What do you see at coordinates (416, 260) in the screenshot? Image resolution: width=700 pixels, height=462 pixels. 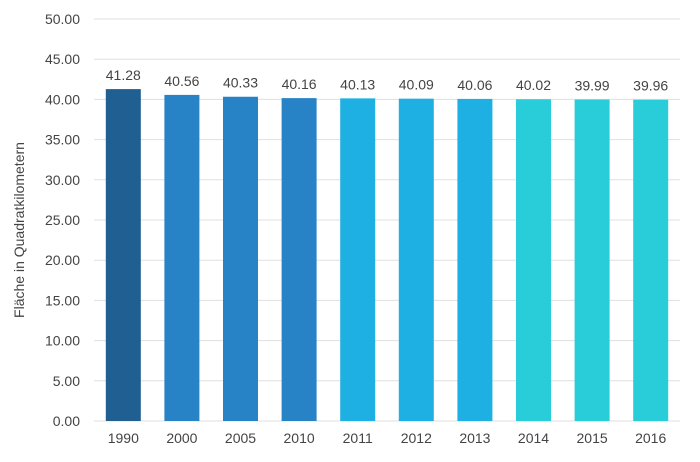 I see `bar-2012` at bounding box center [416, 260].